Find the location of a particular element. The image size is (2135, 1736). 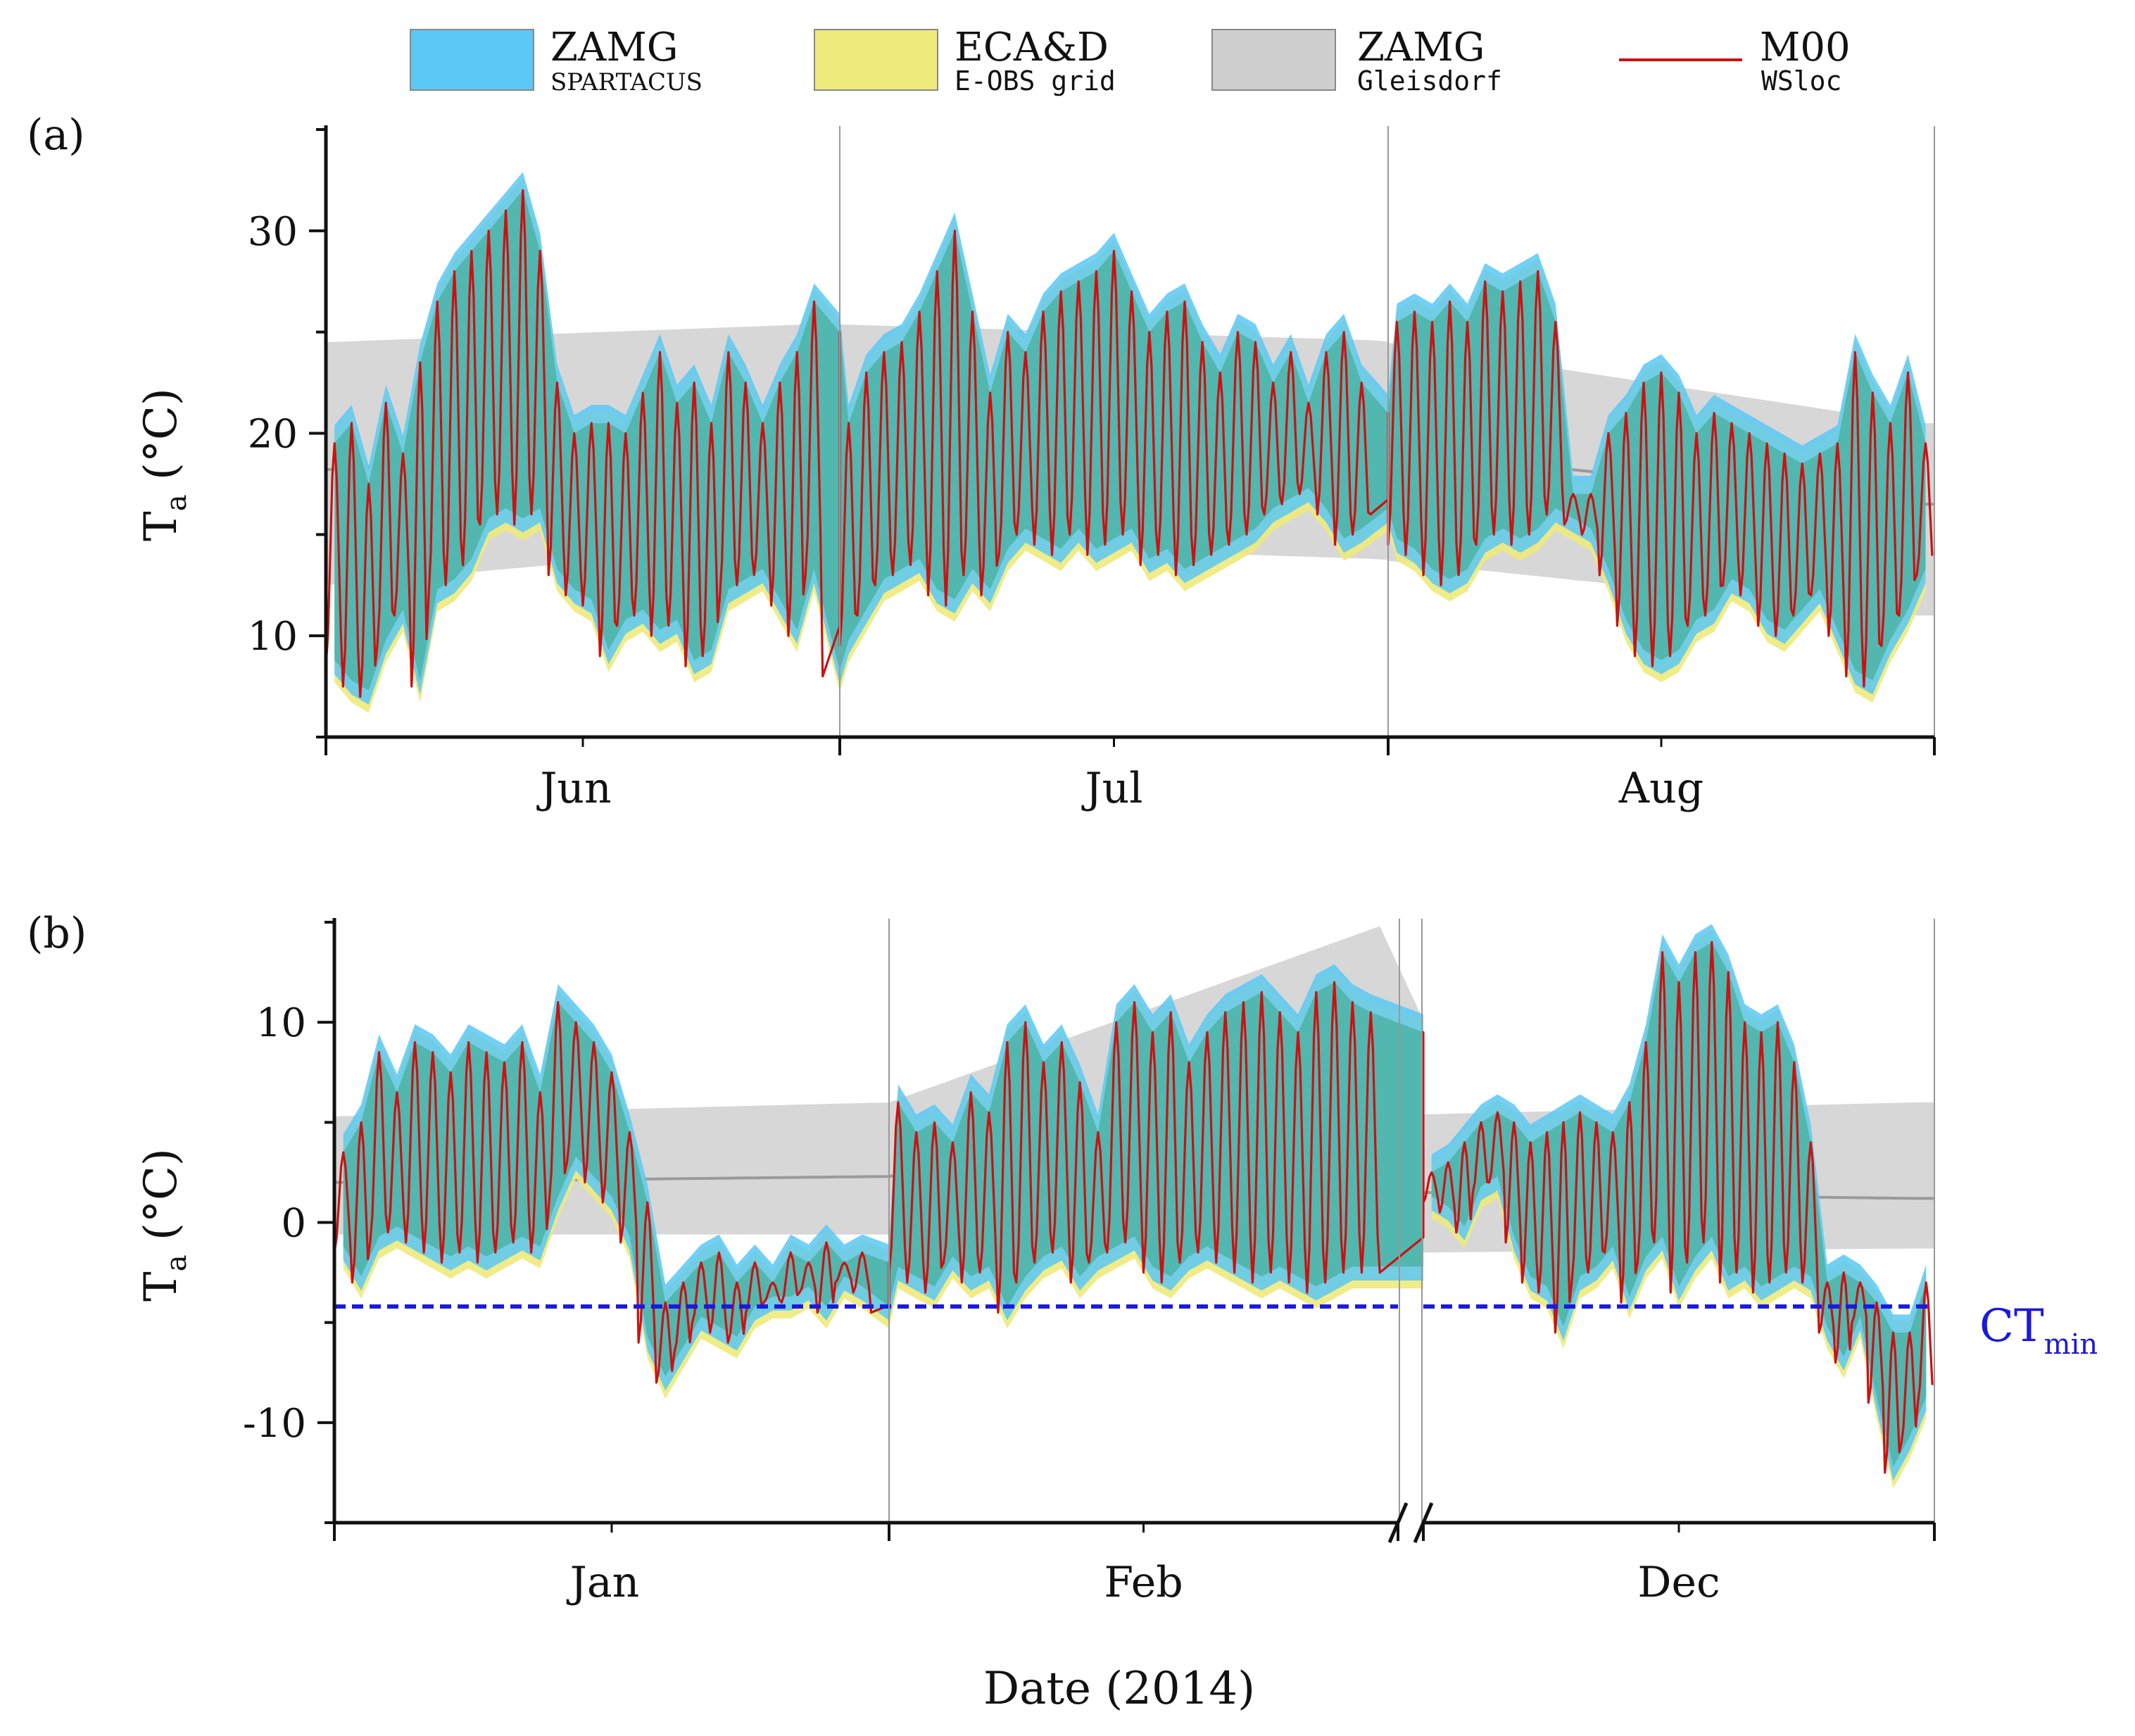

x-tick-label-jul: Jul is located at coordinates (1112, 788).